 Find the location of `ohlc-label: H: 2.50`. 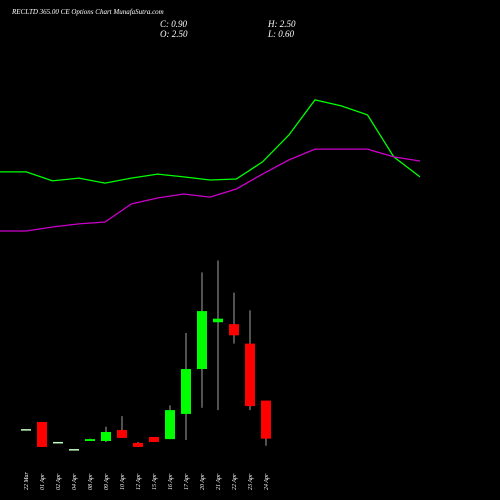

ohlc-label: H: 2.50 is located at coordinates (281, 24).